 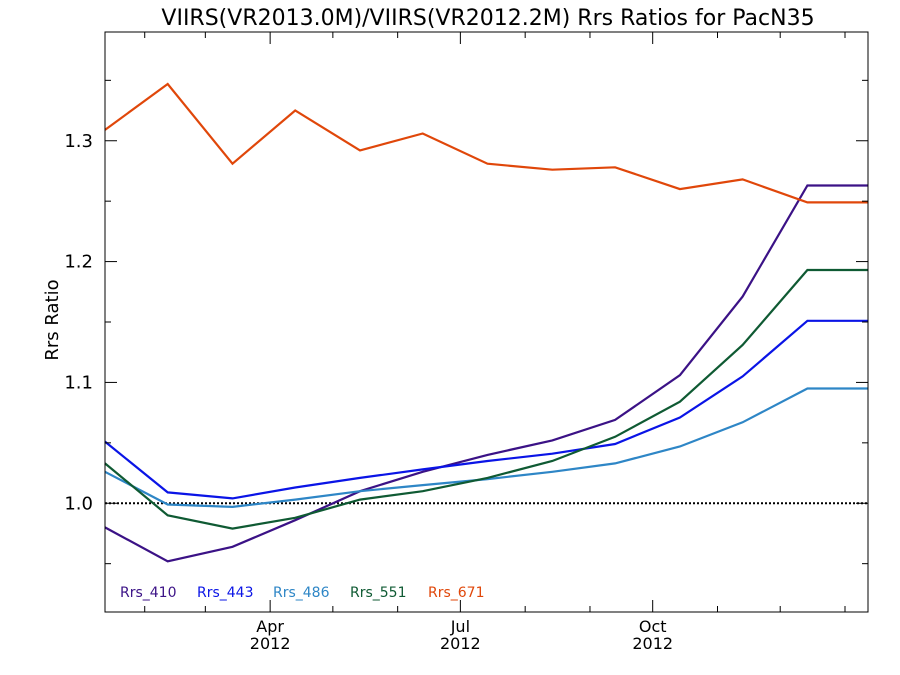 I want to click on y-tick-label: 1.3, so click(x=78, y=141).